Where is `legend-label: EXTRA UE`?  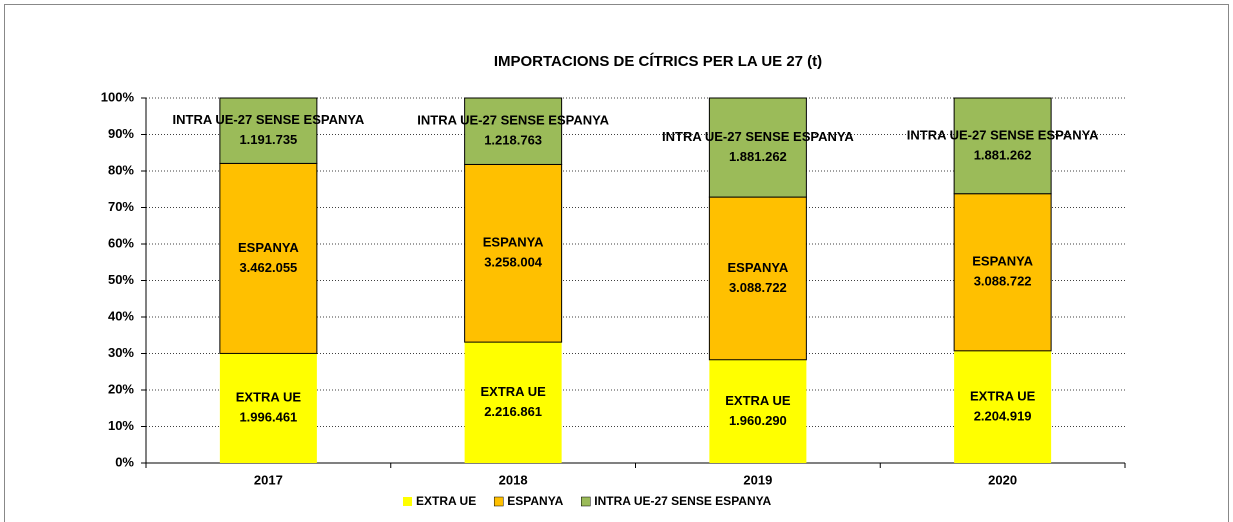 legend-label: EXTRA UE is located at coordinates (446, 501).